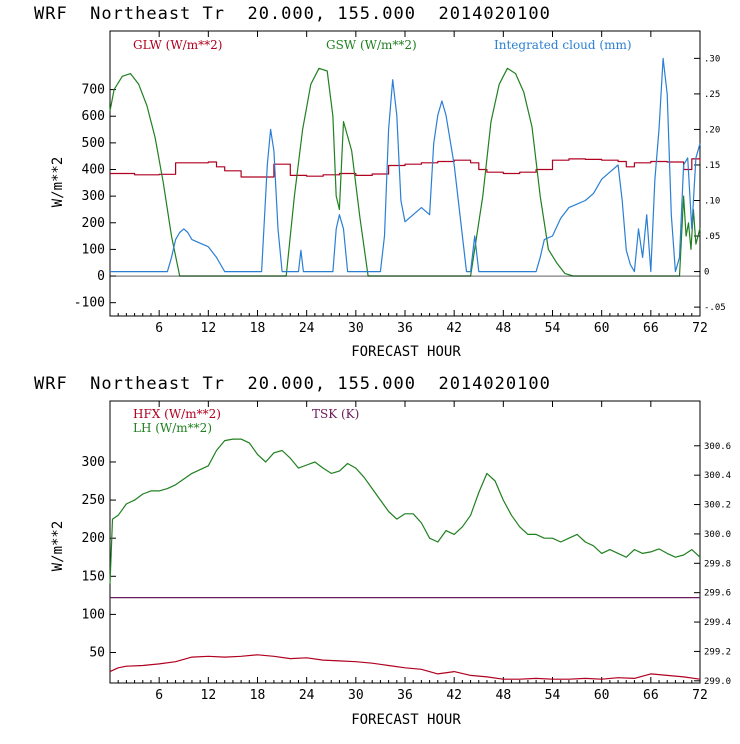  What do you see at coordinates (717, 535) in the screenshot?
I see `y2-tick-label: 300.0` at bounding box center [717, 535].